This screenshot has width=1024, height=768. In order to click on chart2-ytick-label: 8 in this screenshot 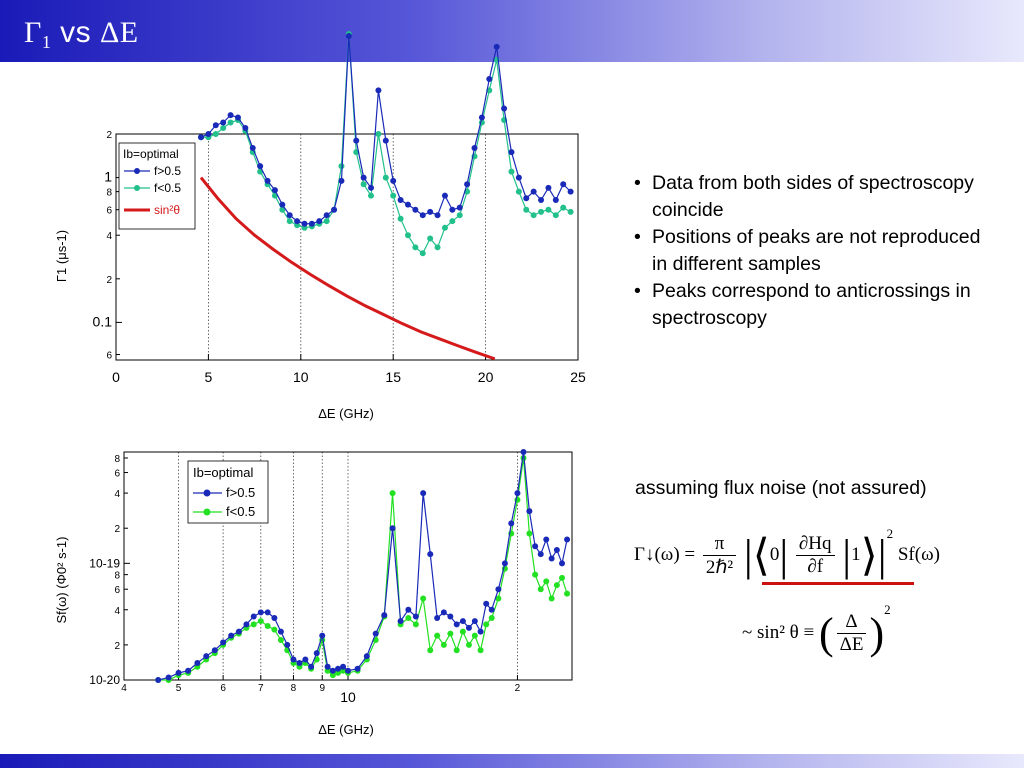, I will do `click(117, 459)`.